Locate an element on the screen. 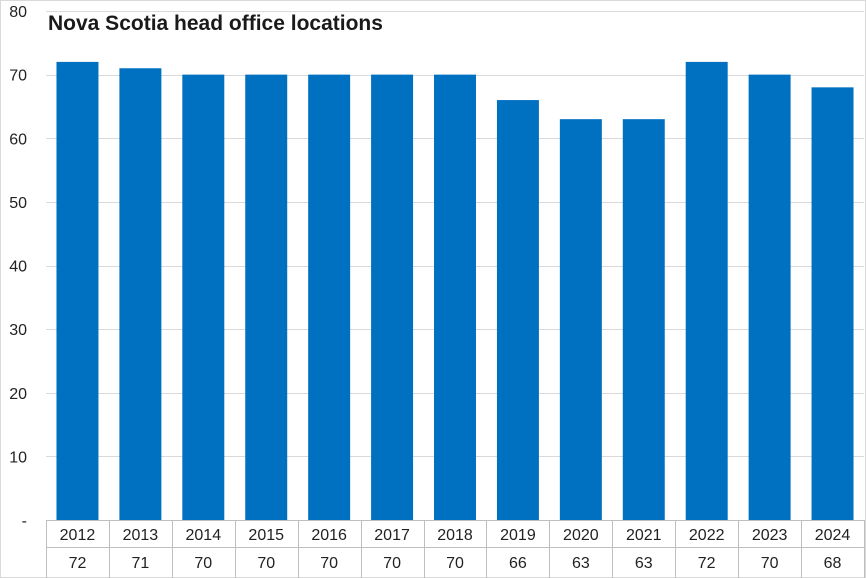  x-tick-label: 2017 is located at coordinates (392, 535).